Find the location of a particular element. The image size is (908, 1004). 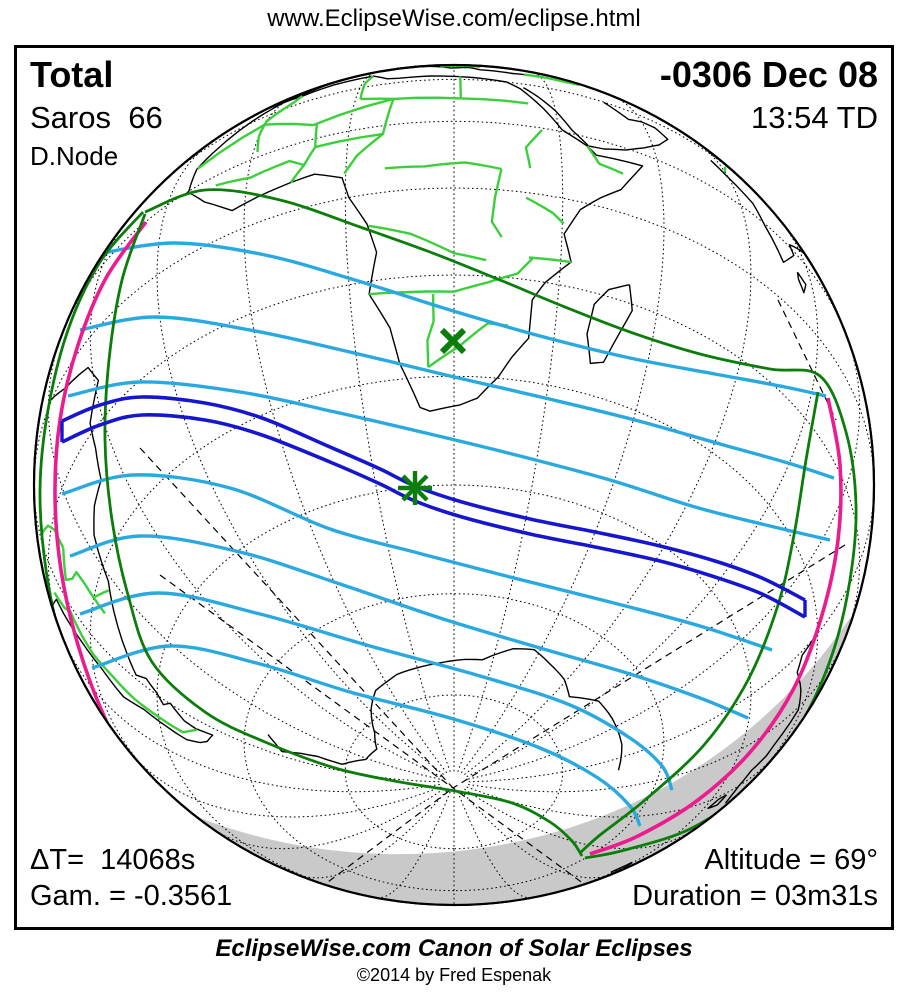

india-coast is located at coordinates (757, 211).